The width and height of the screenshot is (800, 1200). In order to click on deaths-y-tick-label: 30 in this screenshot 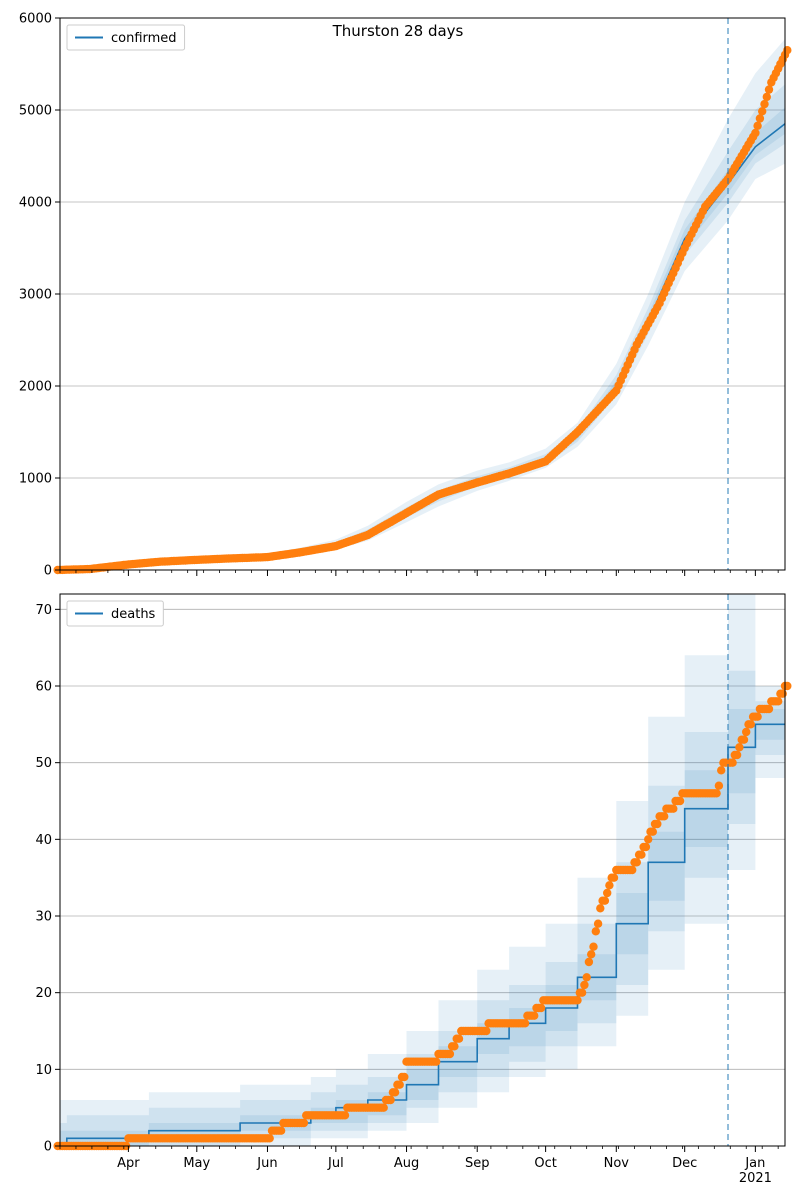, I will do `click(43, 917)`.